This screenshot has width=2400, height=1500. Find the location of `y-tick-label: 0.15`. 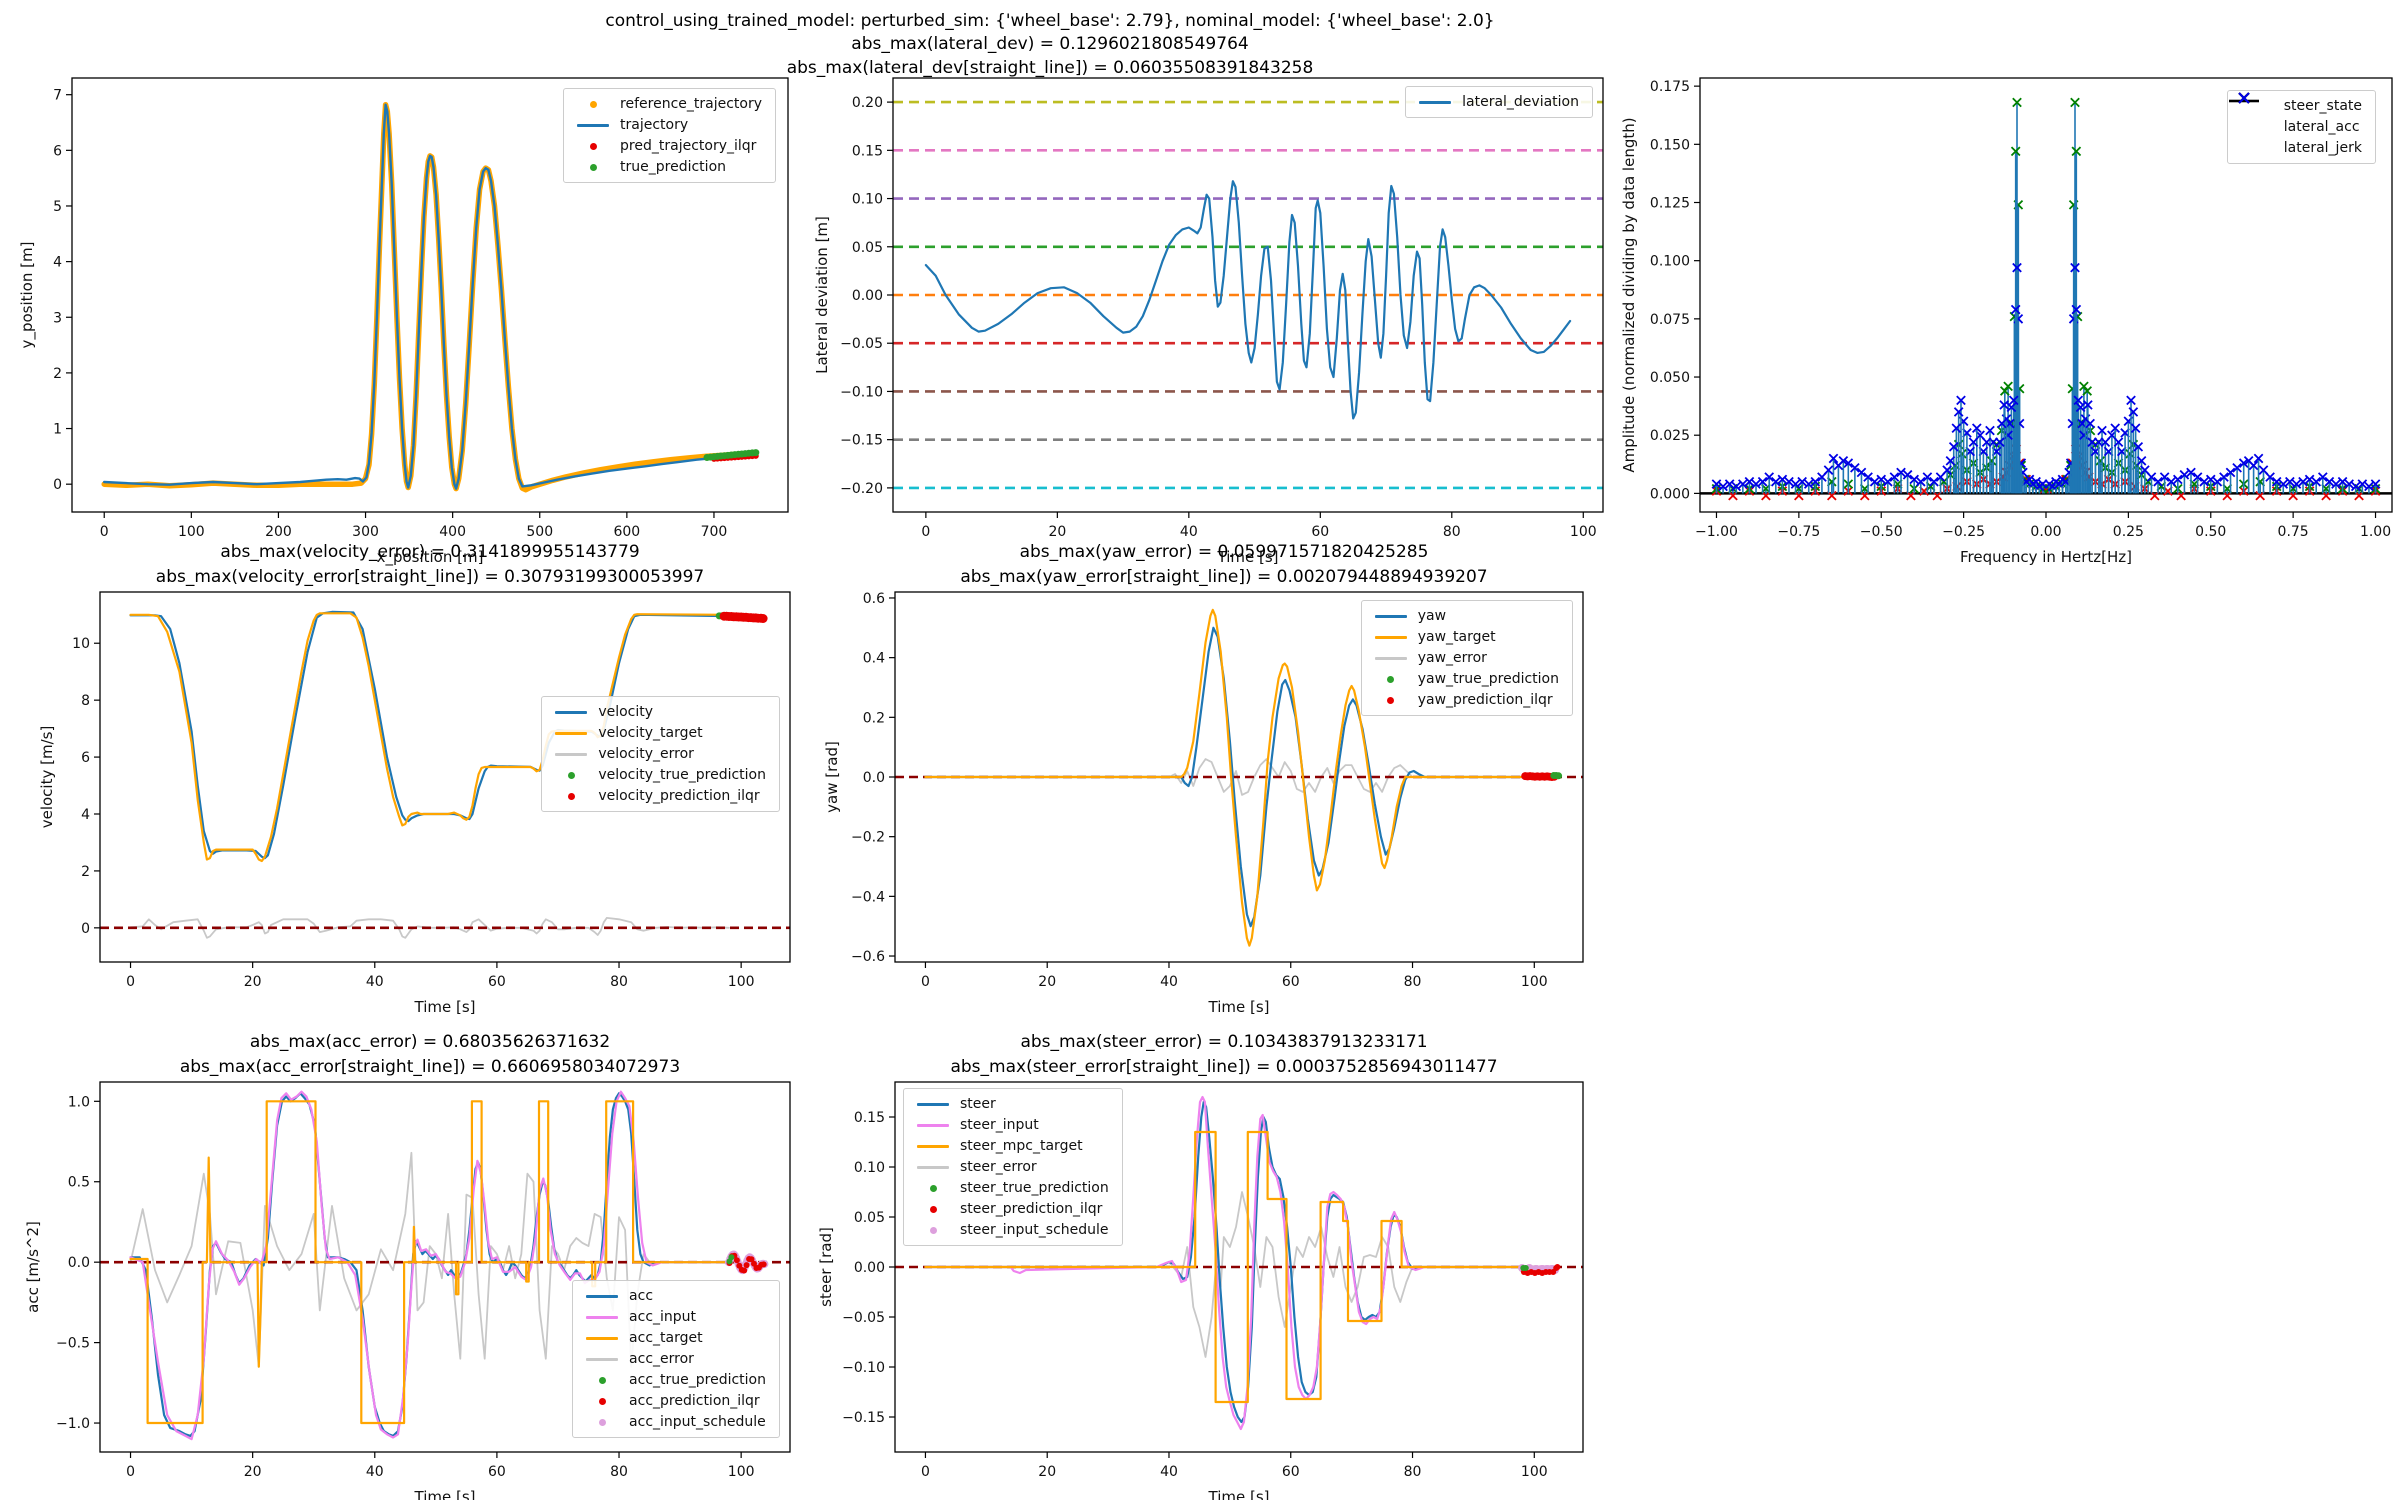

y-tick-label: 0.15 is located at coordinates (867, 151).